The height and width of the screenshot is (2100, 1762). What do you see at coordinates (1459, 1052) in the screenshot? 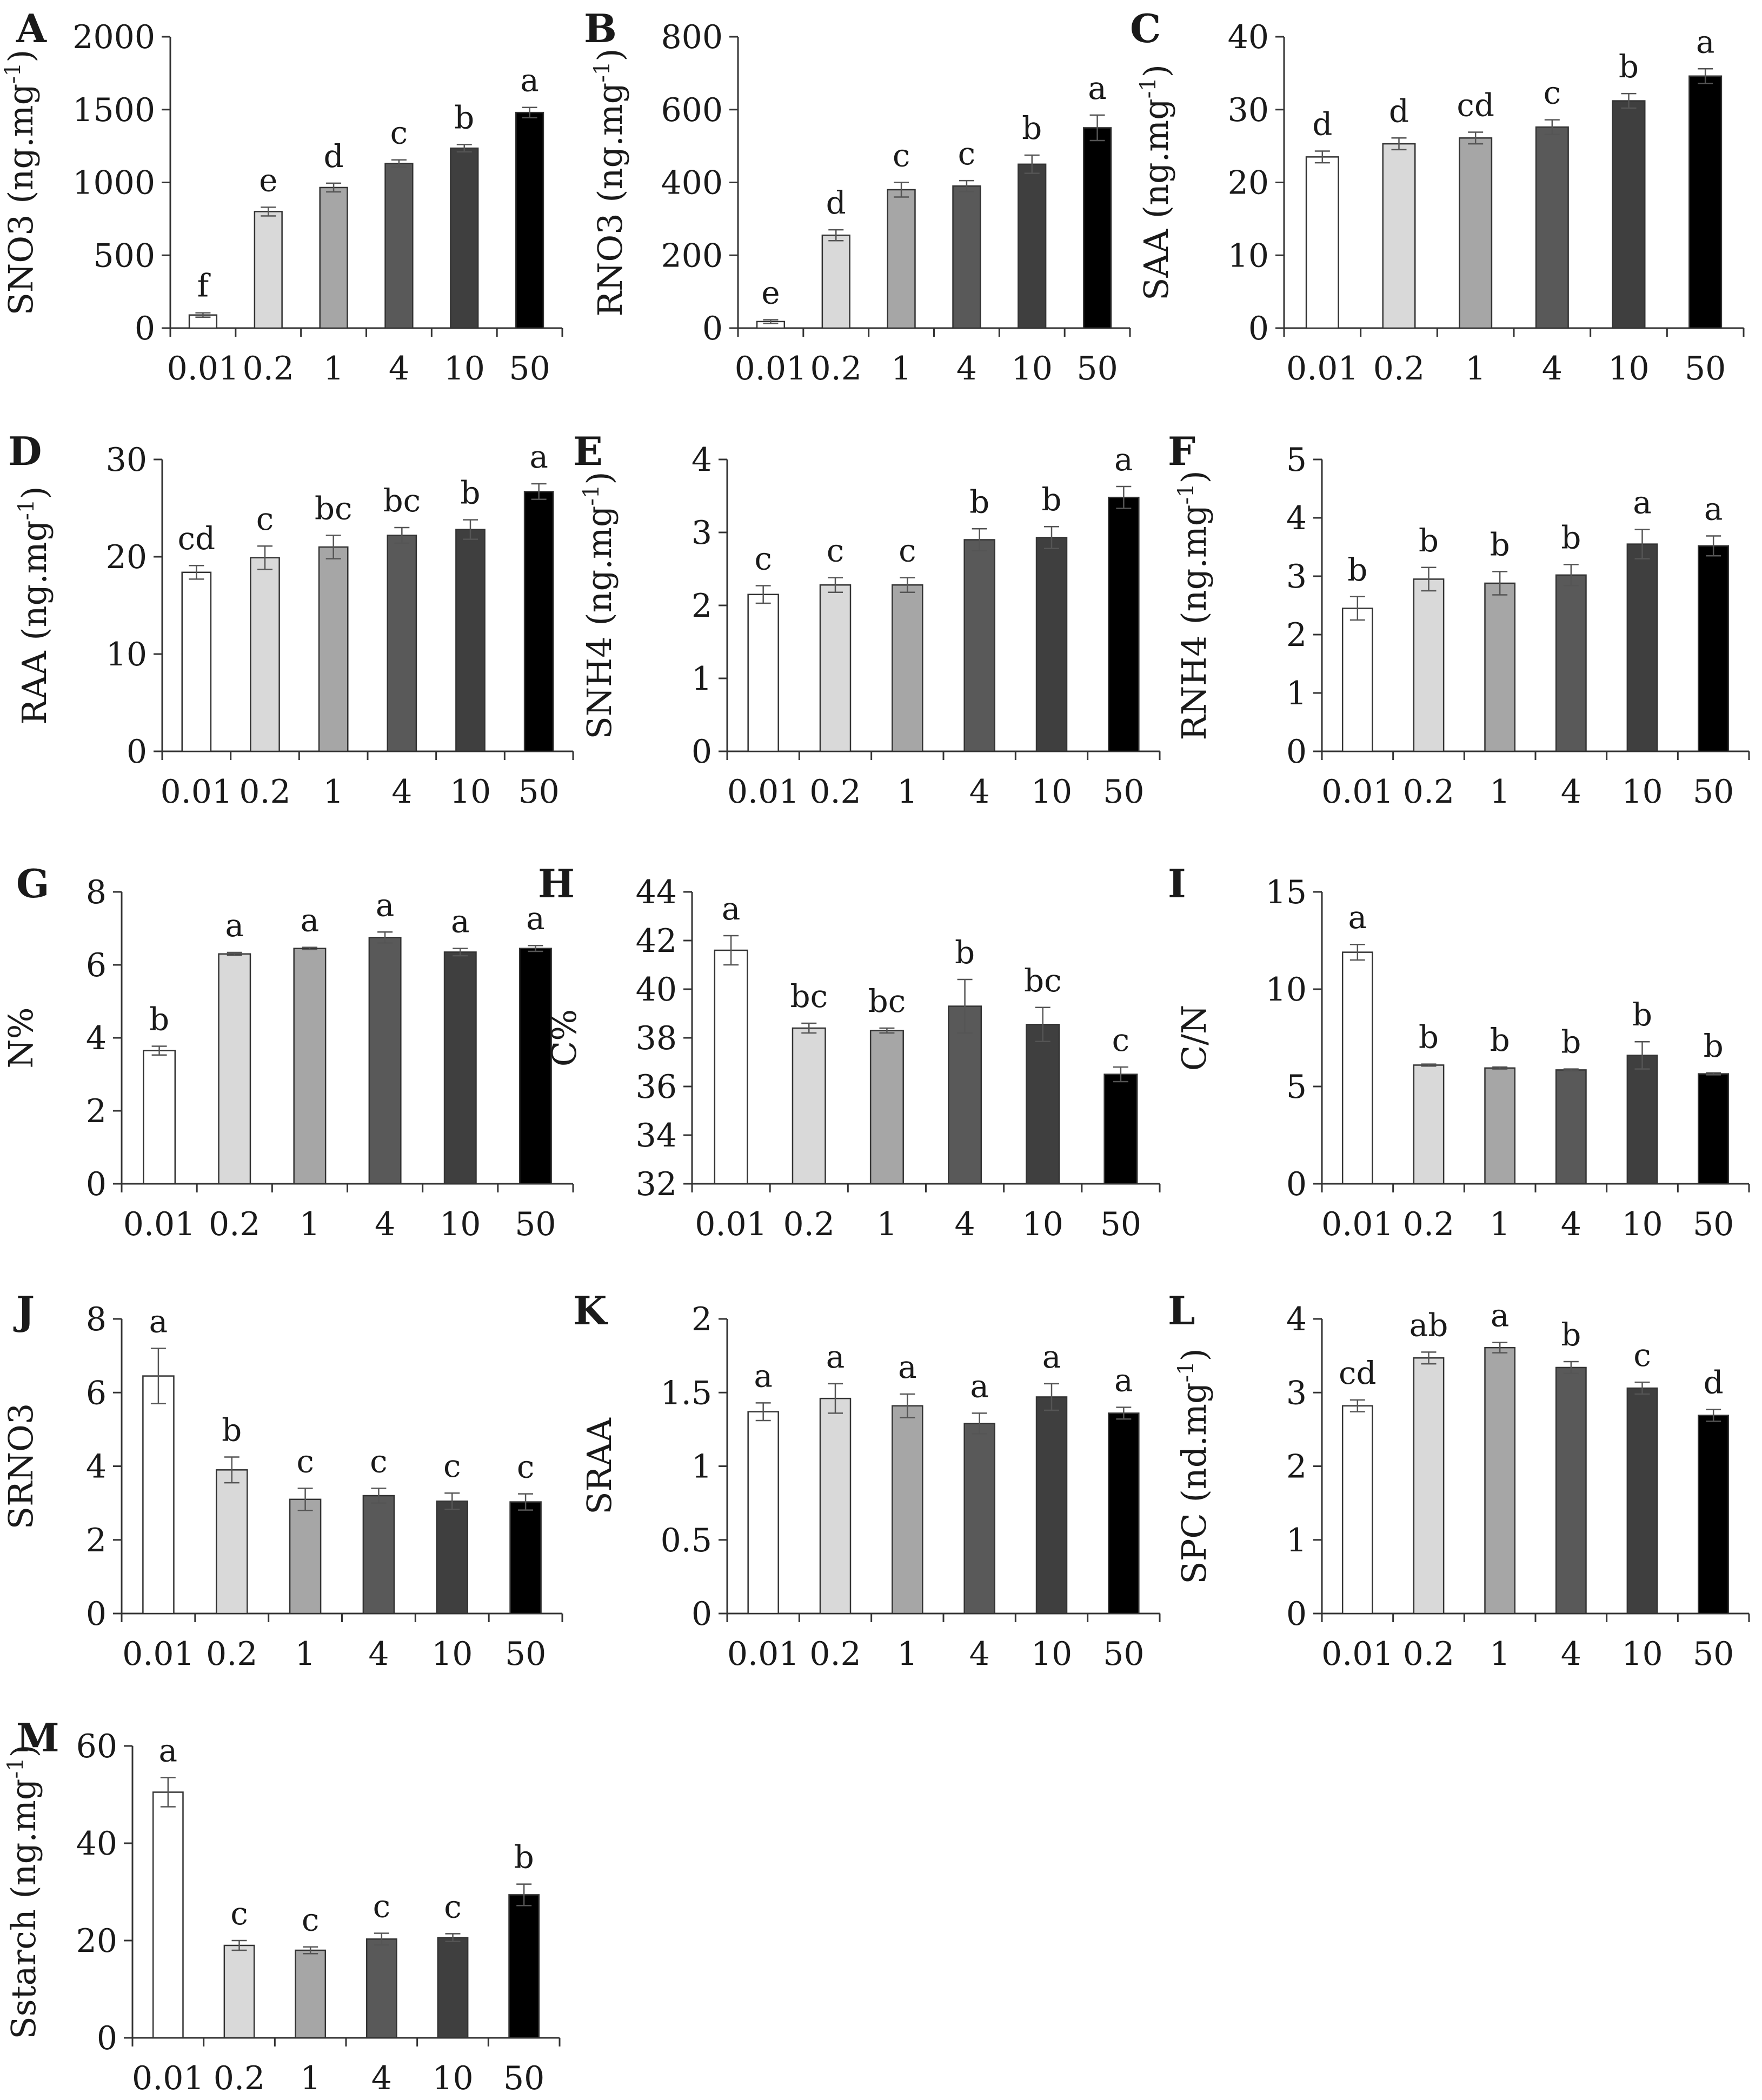
I see `chart-panel-i: I 0 5 10 15 a 0.01 b 0.2 b 1 b 4 b 10 b 50 C/N` at bounding box center [1459, 1052].